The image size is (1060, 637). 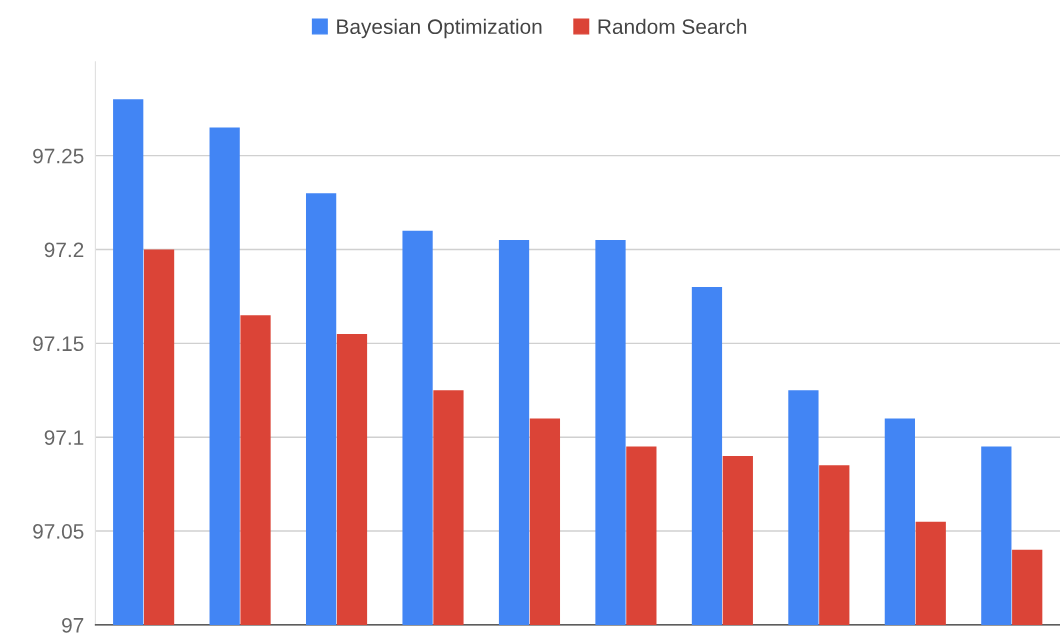 What do you see at coordinates (439, 28) in the screenshot?
I see `legend-label: Bayesian Optimization` at bounding box center [439, 28].